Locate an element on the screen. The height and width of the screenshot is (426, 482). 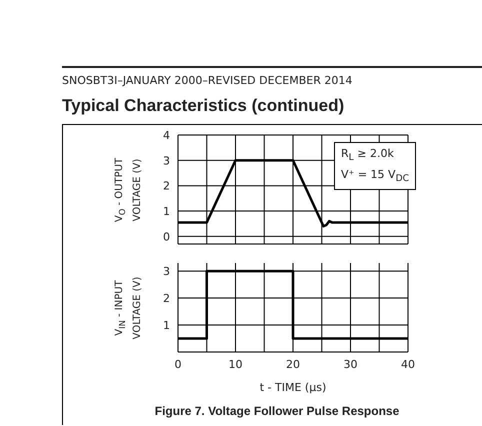
x-tick-label: 40 is located at coordinates (408, 364).